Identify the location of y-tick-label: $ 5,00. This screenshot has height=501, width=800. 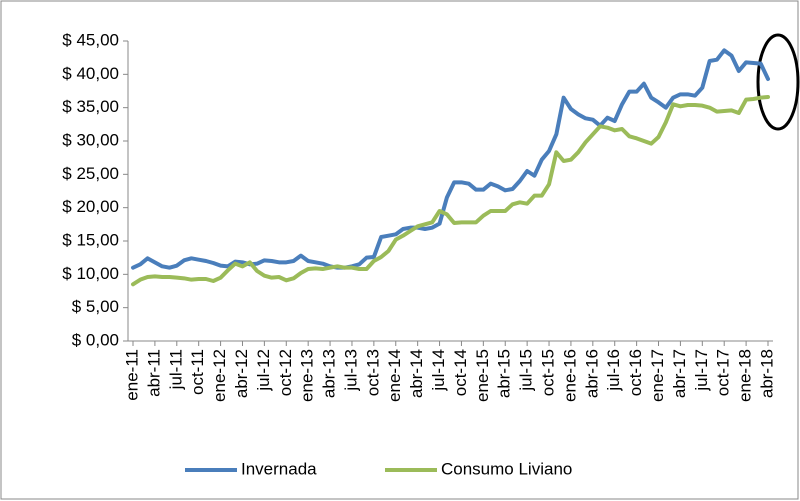
(95, 306).